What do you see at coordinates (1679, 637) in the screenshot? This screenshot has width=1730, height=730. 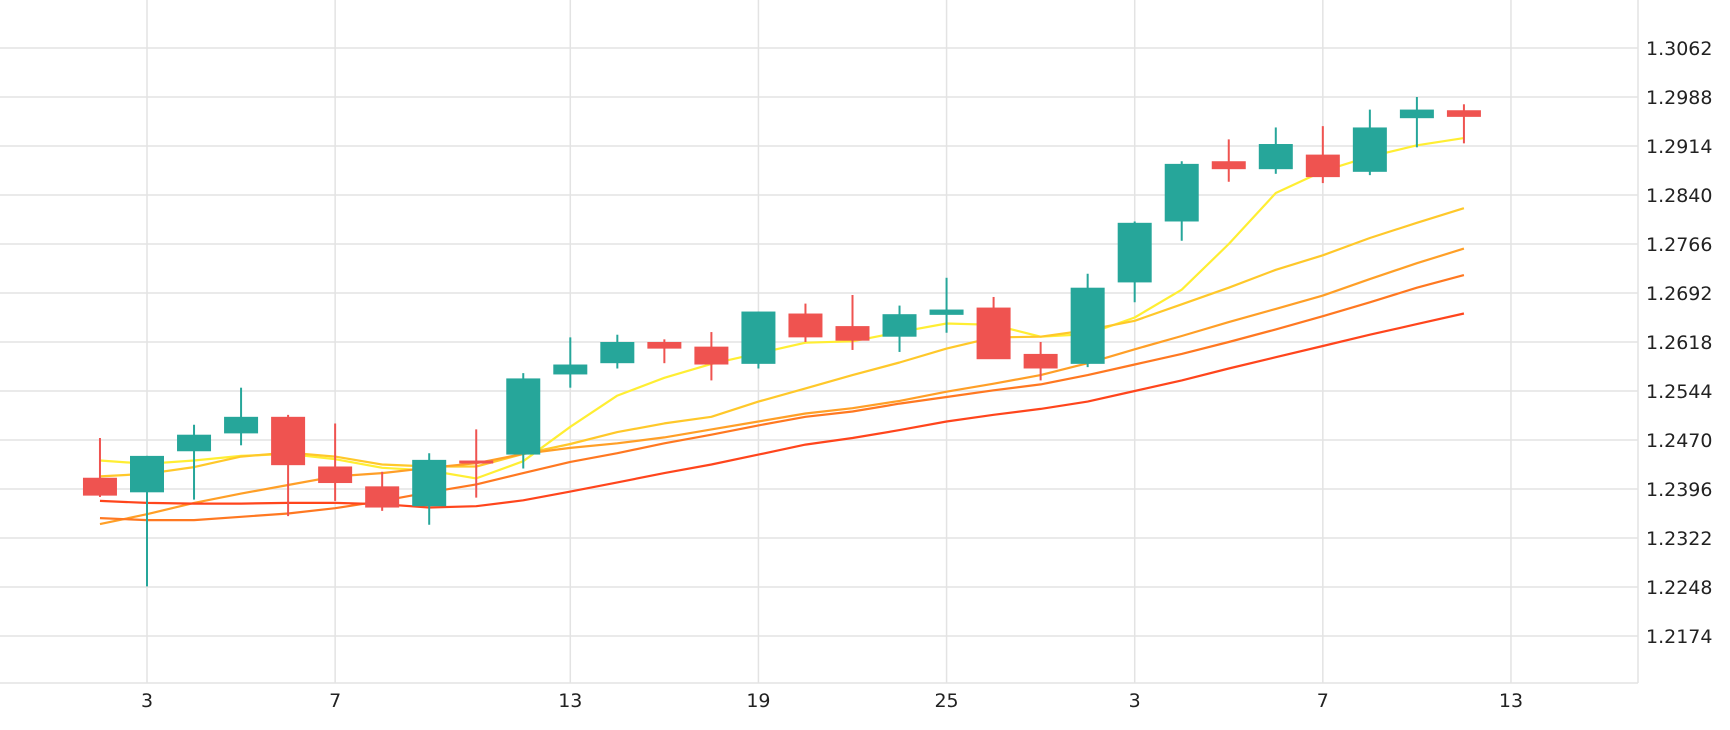 I see `y-tick-label: 1.2174` at bounding box center [1679, 637].